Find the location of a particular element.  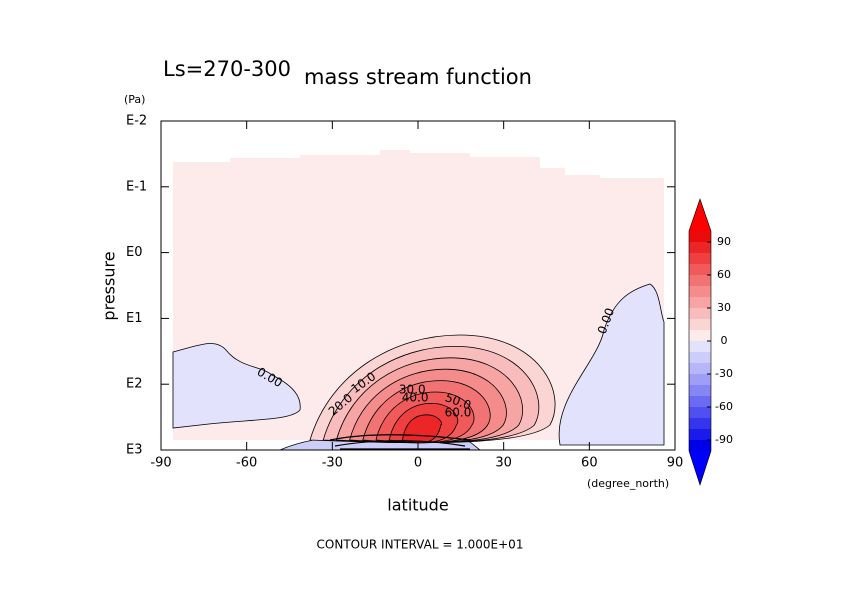

colorbar-tick-label: 90 is located at coordinates (724, 241).